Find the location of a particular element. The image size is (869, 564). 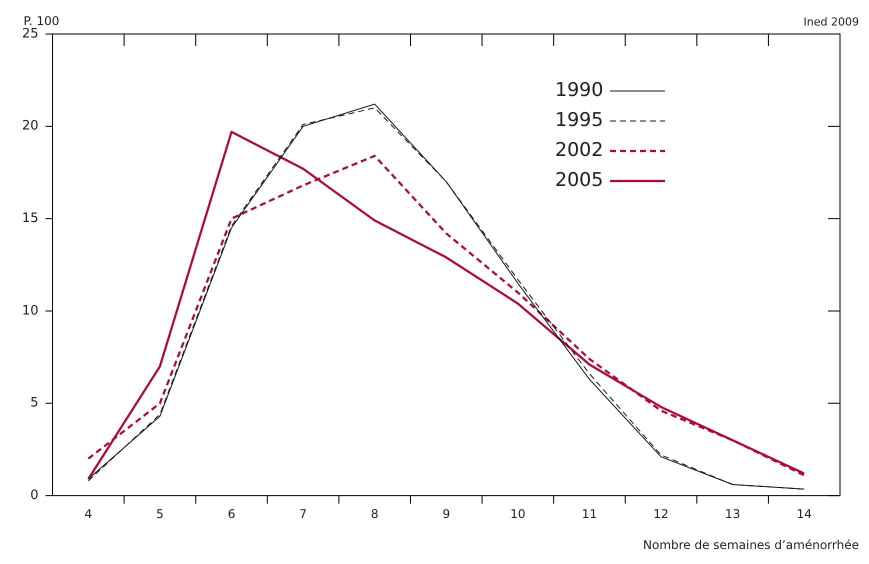

x-tick-label: 7 is located at coordinates (303, 513).